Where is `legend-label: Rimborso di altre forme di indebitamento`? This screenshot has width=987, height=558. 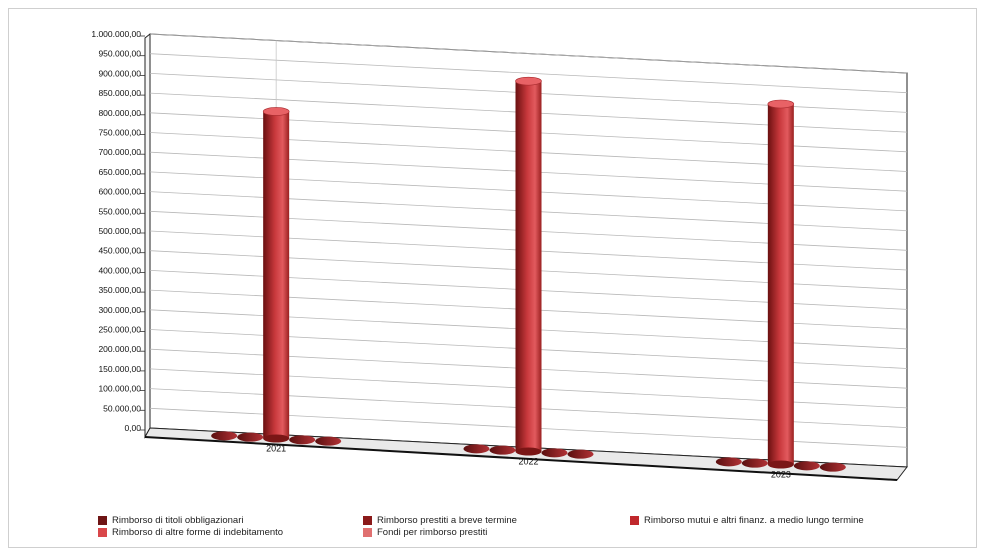 legend-label: Rimborso di altre forme di indebitamento is located at coordinates (197, 532).